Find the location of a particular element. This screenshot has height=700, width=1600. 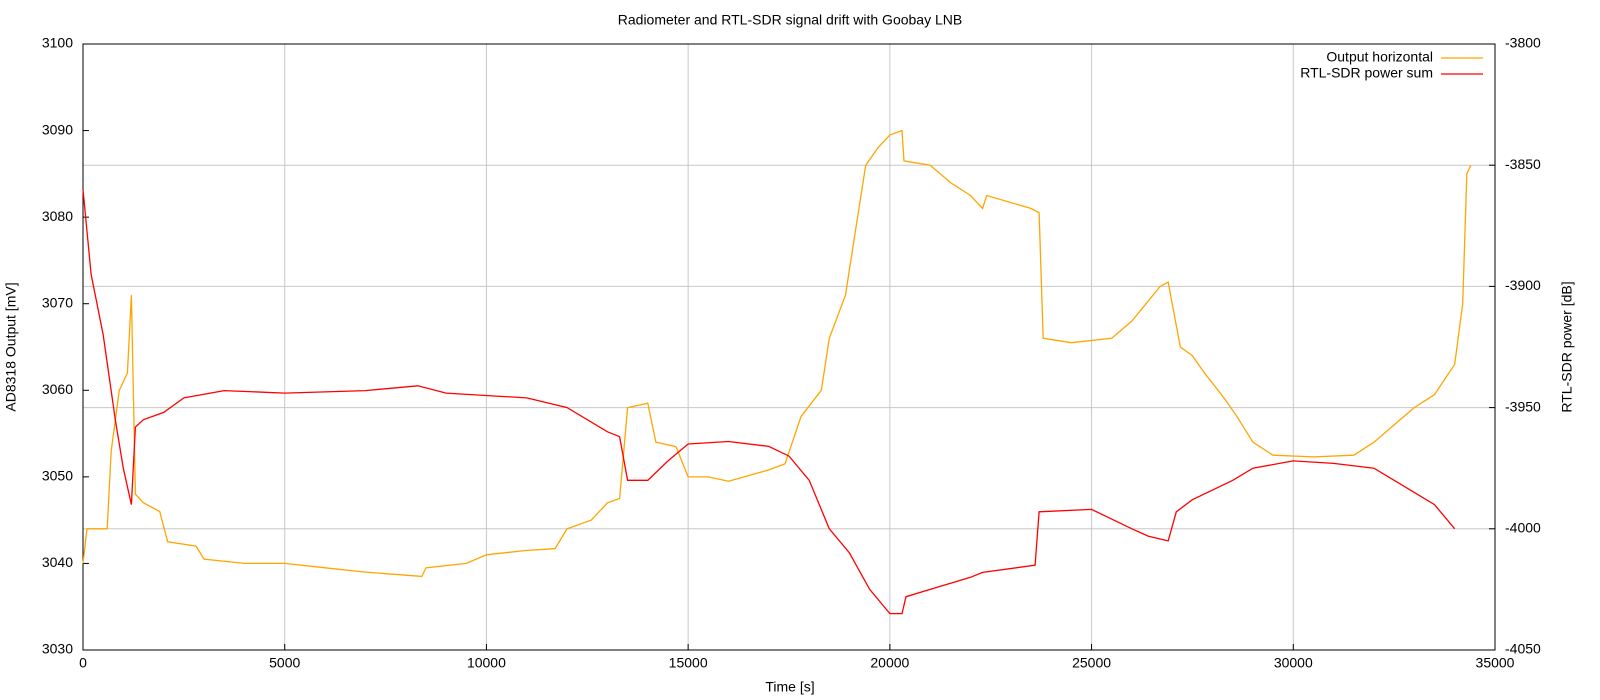

x-tick-label: 20000 is located at coordinates (889, 663).